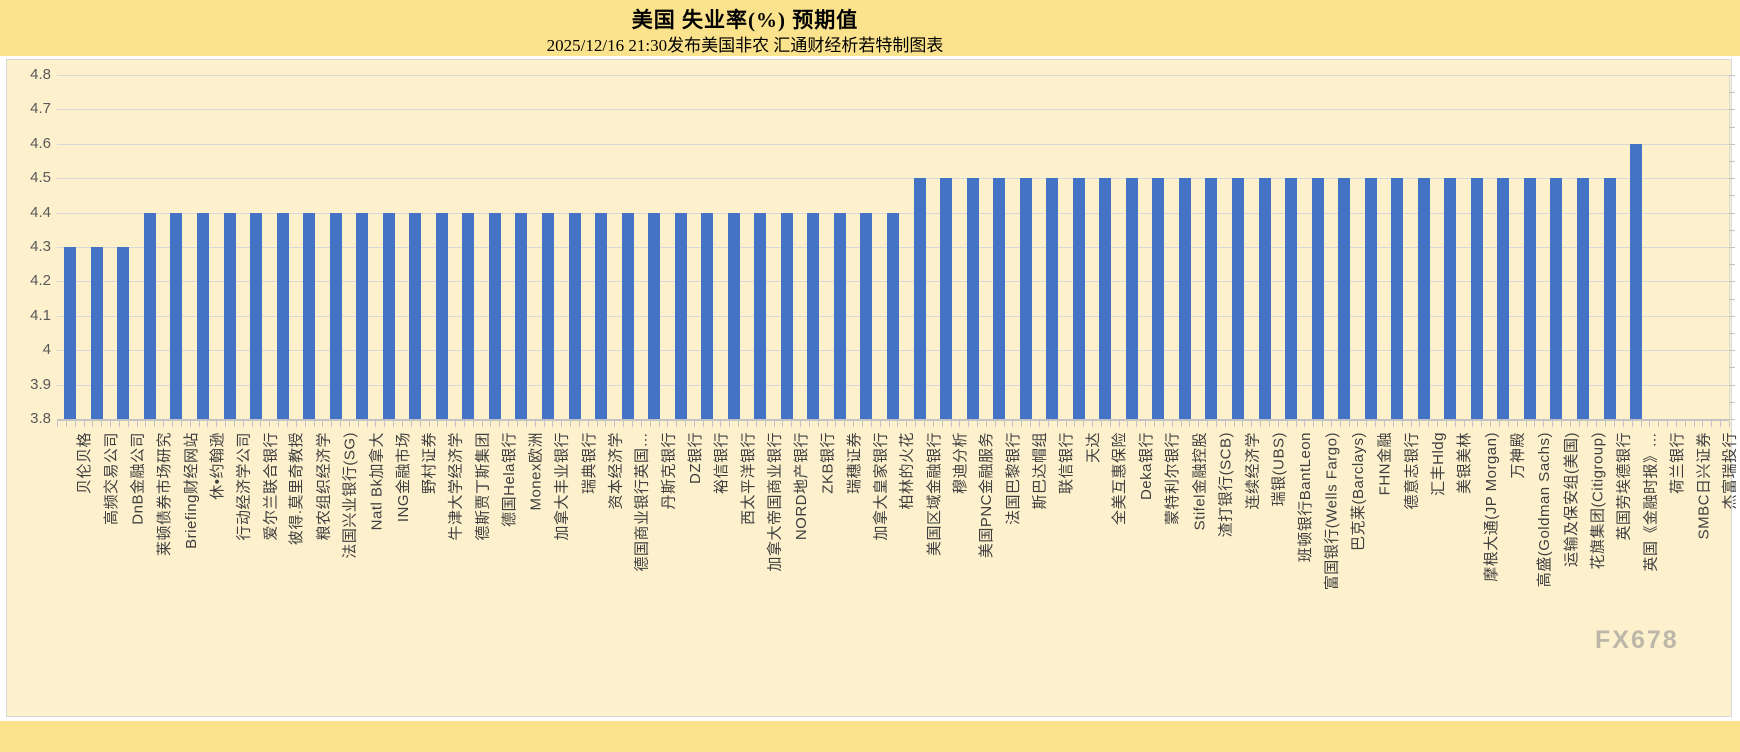 The height and width of the screenshot is (752, 1740). Describe the element at coordinates (748, 479) in the screenshot. I see `x-axis-label: 西太平洋银行` at that location.